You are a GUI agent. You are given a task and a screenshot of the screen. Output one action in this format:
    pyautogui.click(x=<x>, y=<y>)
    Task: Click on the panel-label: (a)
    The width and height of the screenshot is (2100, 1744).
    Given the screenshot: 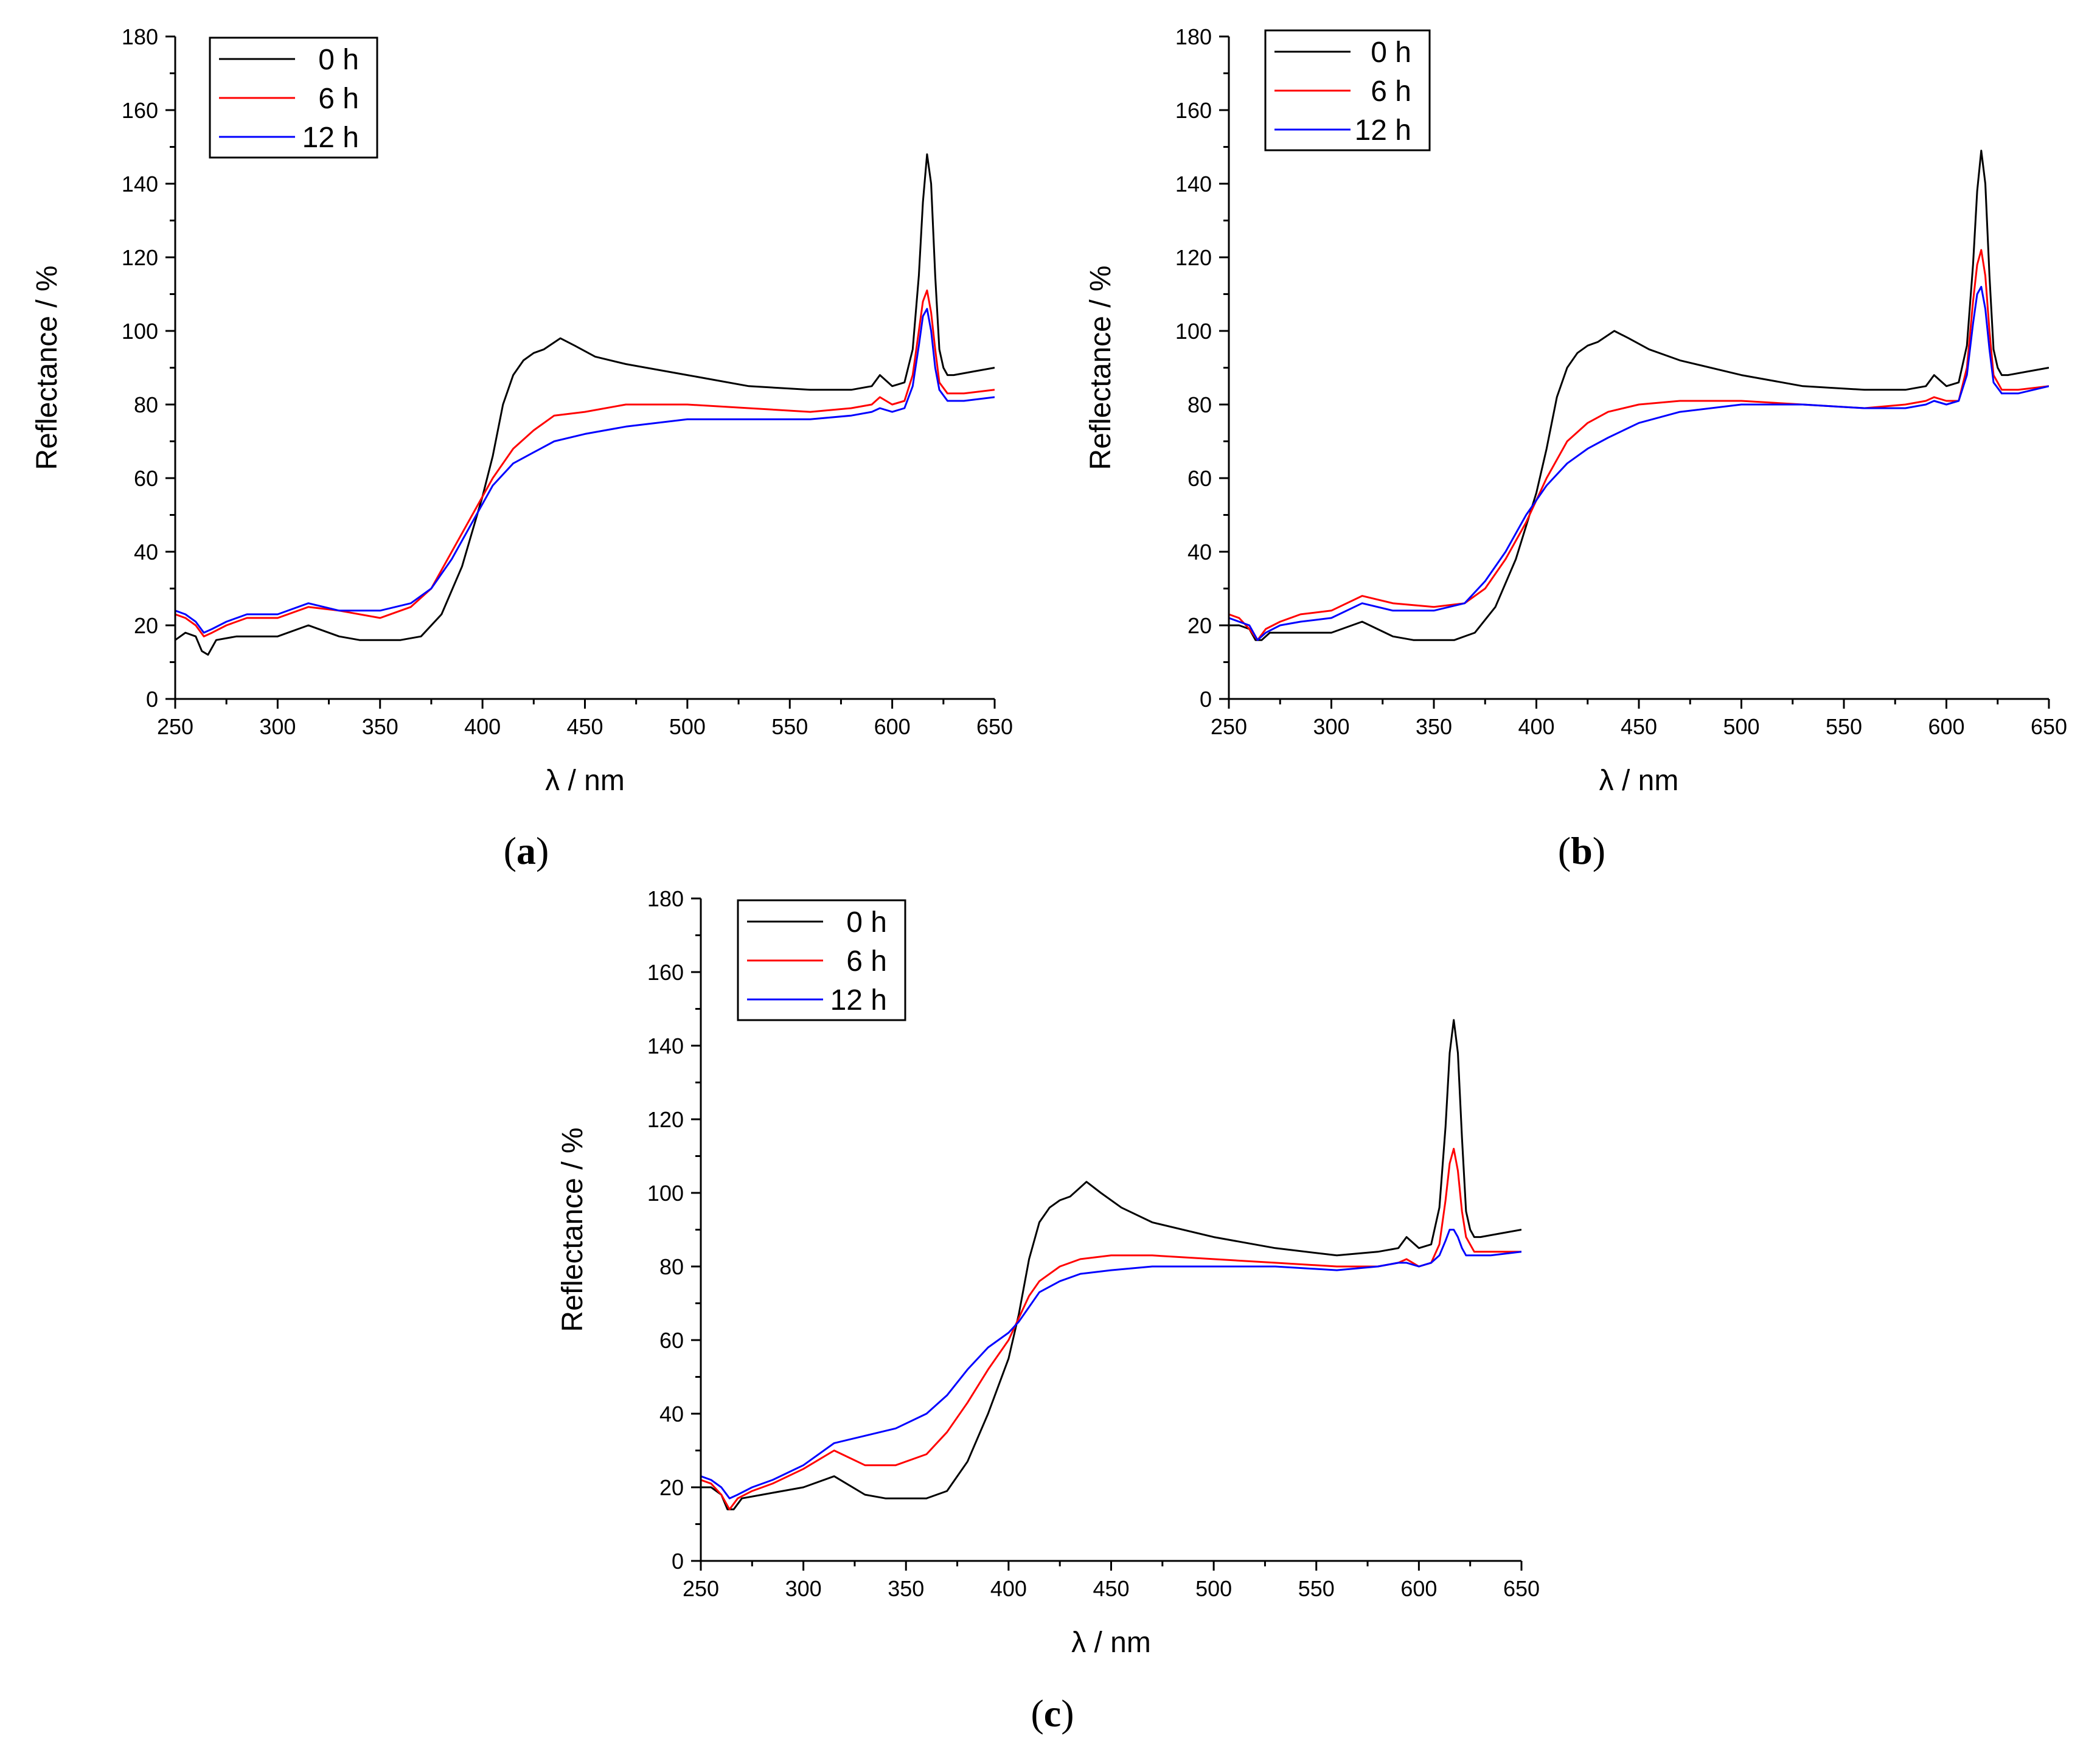 What is the action you would take?
    pyautogui.click(x=526, y=850)
    